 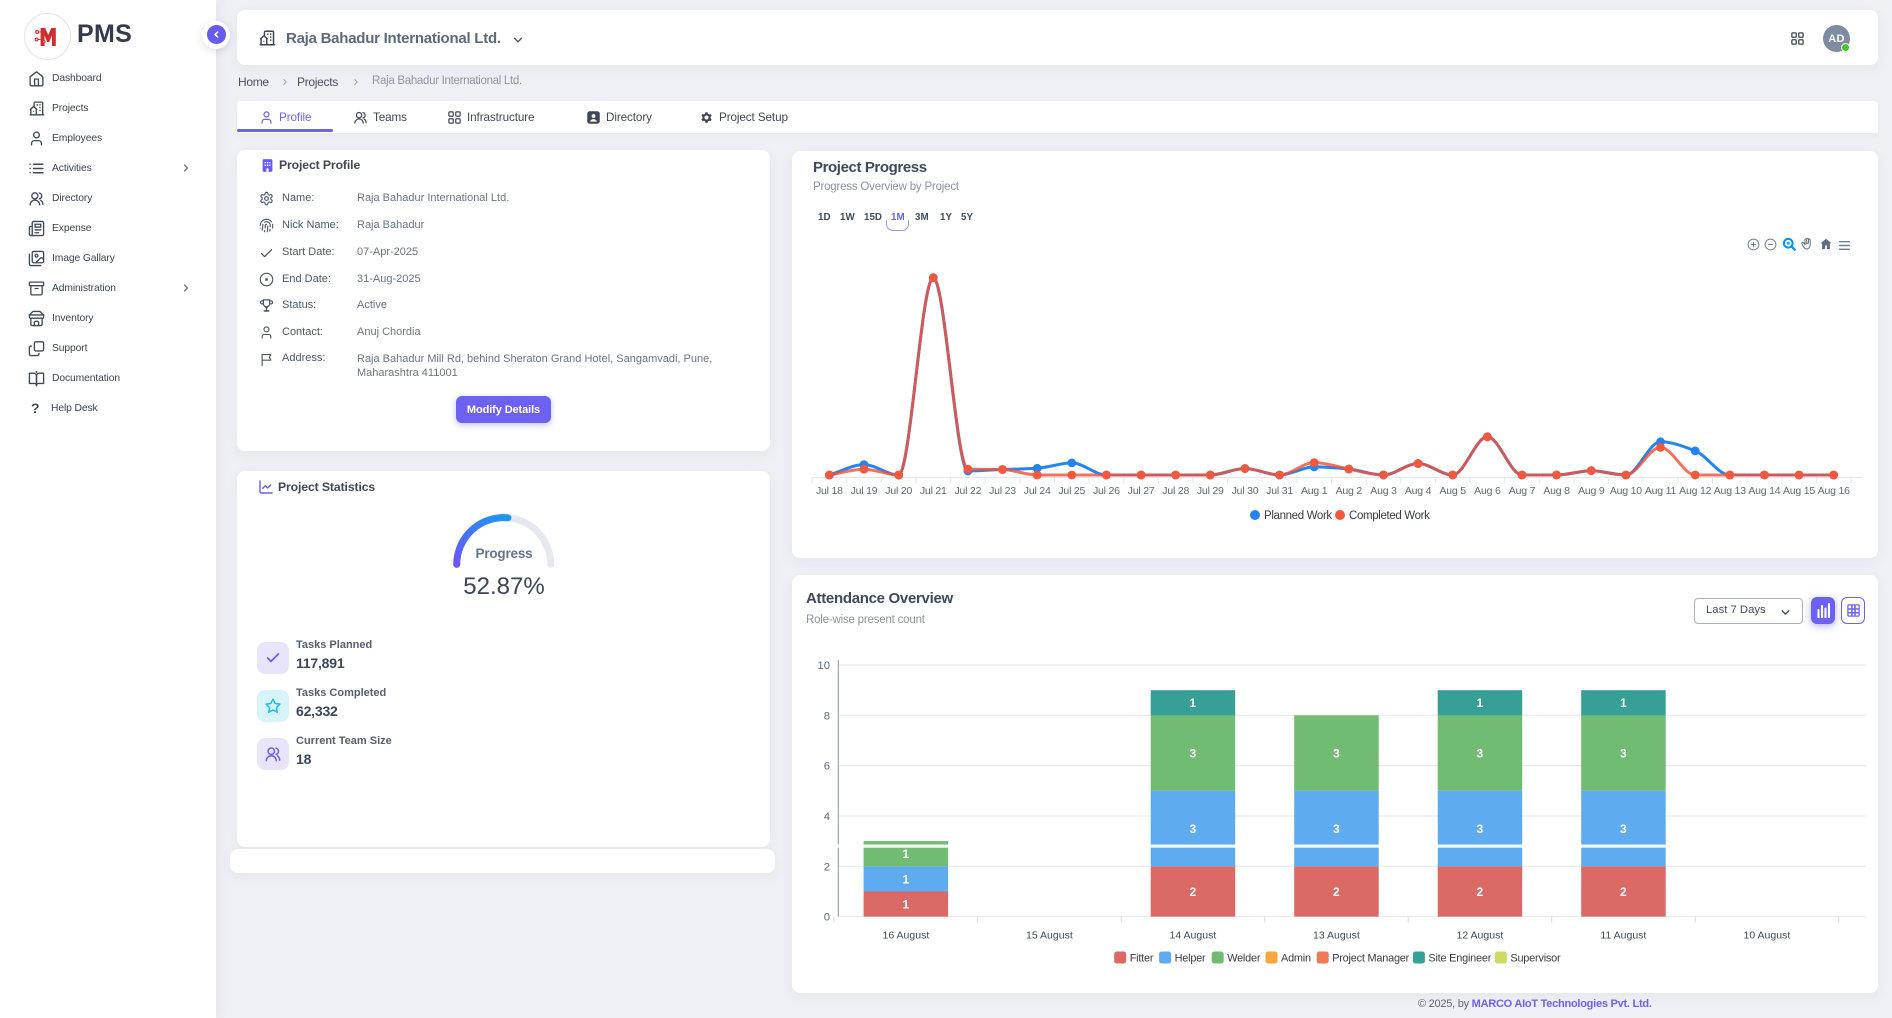 I want to click on svg-text: Aug 7, so click(x=1522, y=491).